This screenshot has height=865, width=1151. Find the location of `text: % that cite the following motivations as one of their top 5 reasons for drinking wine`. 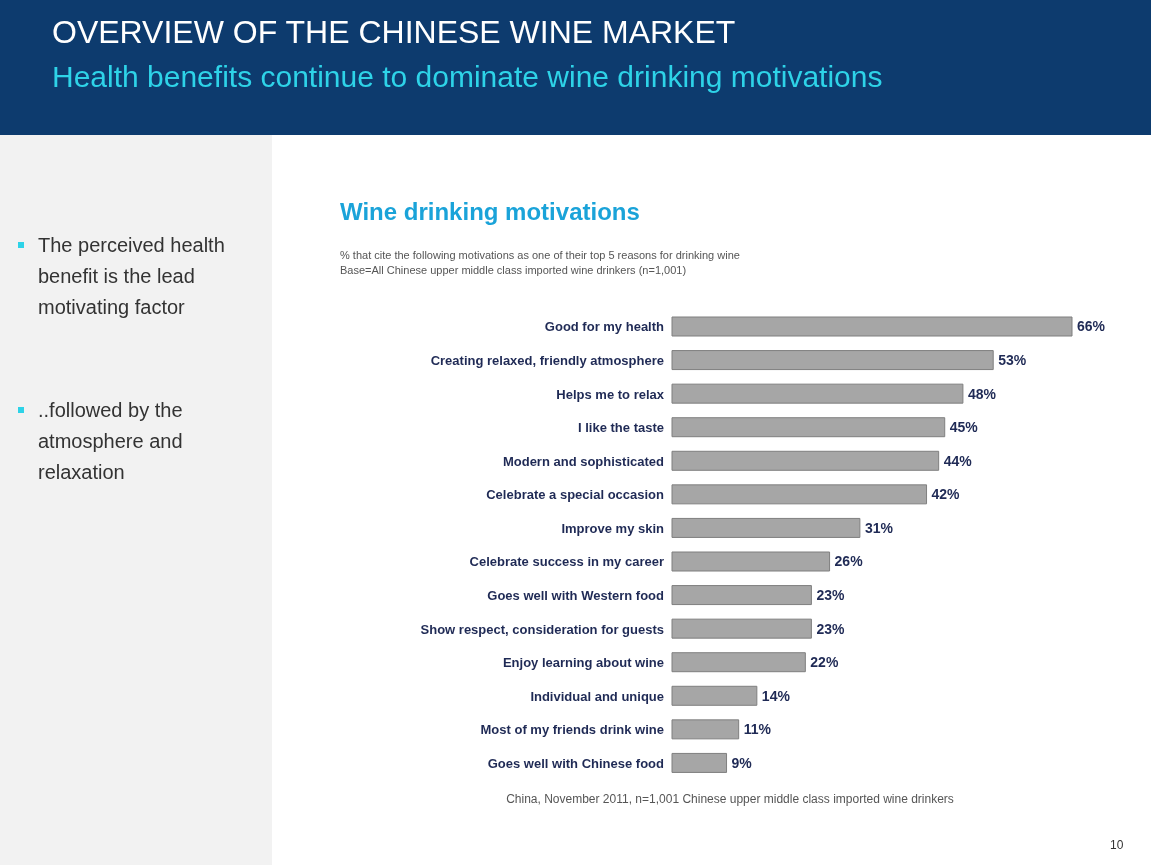

text: % that cite the following motivations as one of their top 5 reasons for drinking wine is located at coordinates (540, 255).